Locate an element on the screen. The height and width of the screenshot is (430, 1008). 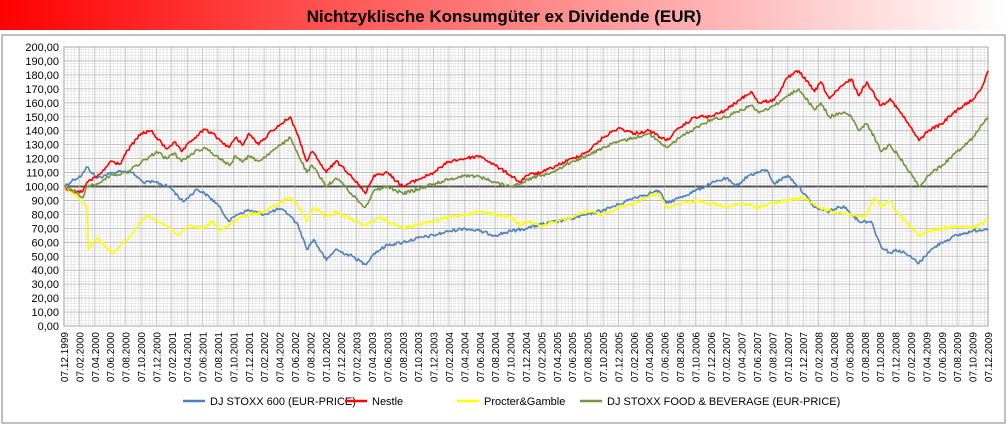
x-tick-label: 07.08.2007 is located at coordinates (773, 357).